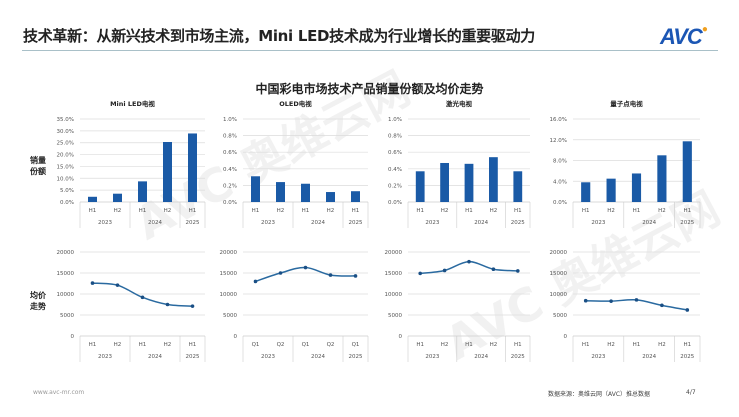 The image size is (739, 417). What do you see at coordinates (65, 144) in the screenshot?
I see `y-tick-label: 25.0%` at bounding box center [65, 144].